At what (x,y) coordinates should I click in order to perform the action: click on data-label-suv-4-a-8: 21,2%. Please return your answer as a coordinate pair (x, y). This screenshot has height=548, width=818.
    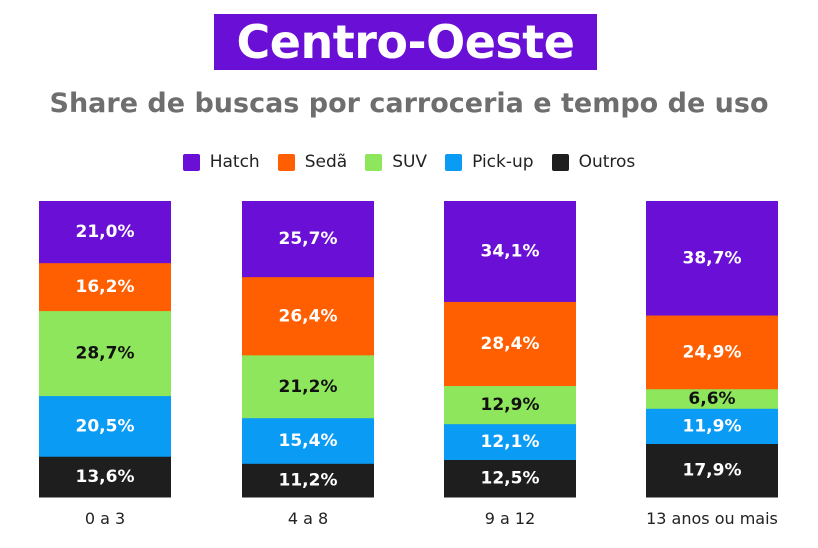
    Looking at the image, I should click on (308, 387).